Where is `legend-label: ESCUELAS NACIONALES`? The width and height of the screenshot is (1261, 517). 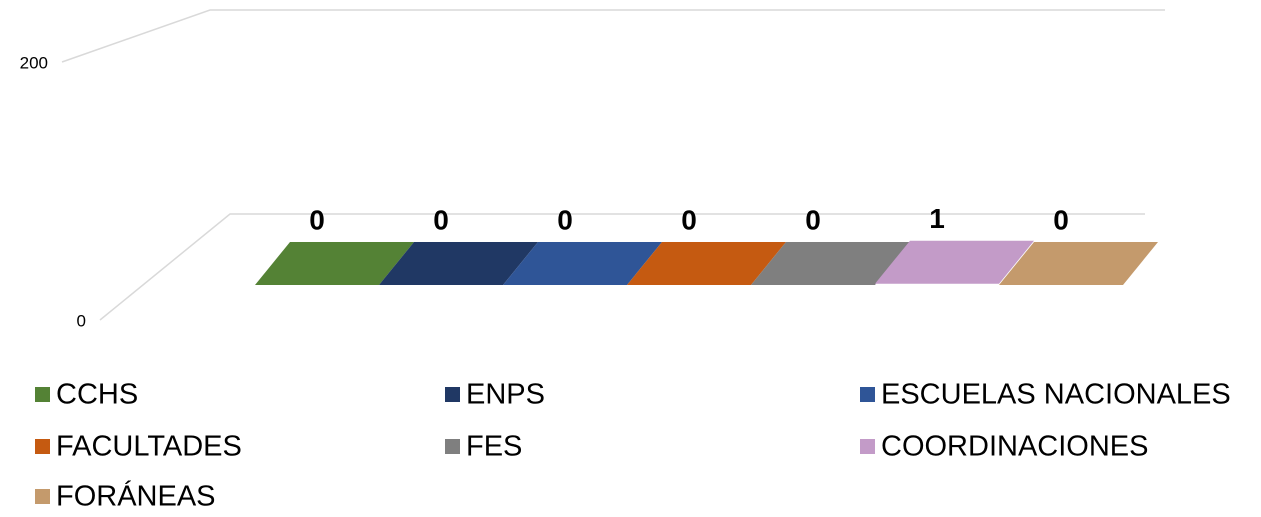 legend-label: ESCUELAS NACIONALES is located at coordinates (1056, 395).